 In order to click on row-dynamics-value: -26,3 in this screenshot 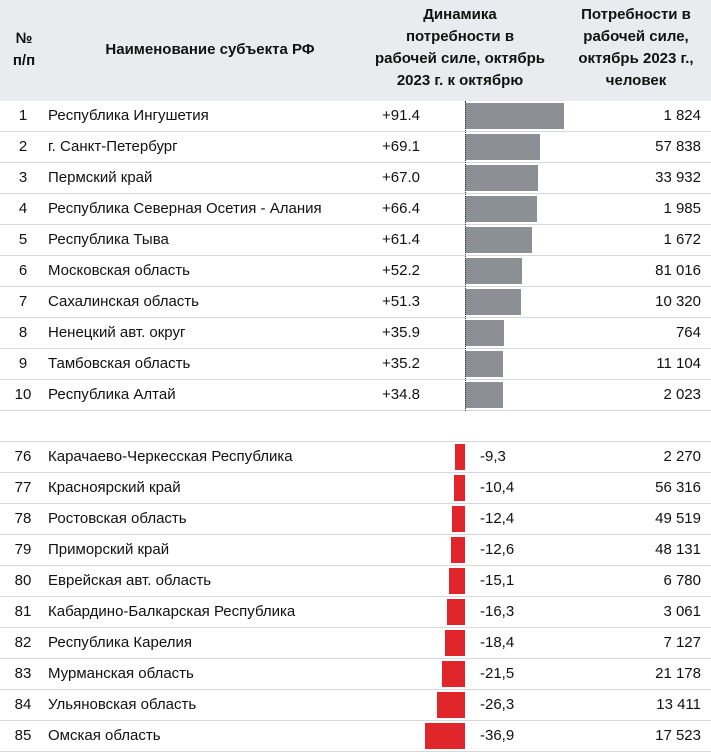, I will do `click(497, 704)`.